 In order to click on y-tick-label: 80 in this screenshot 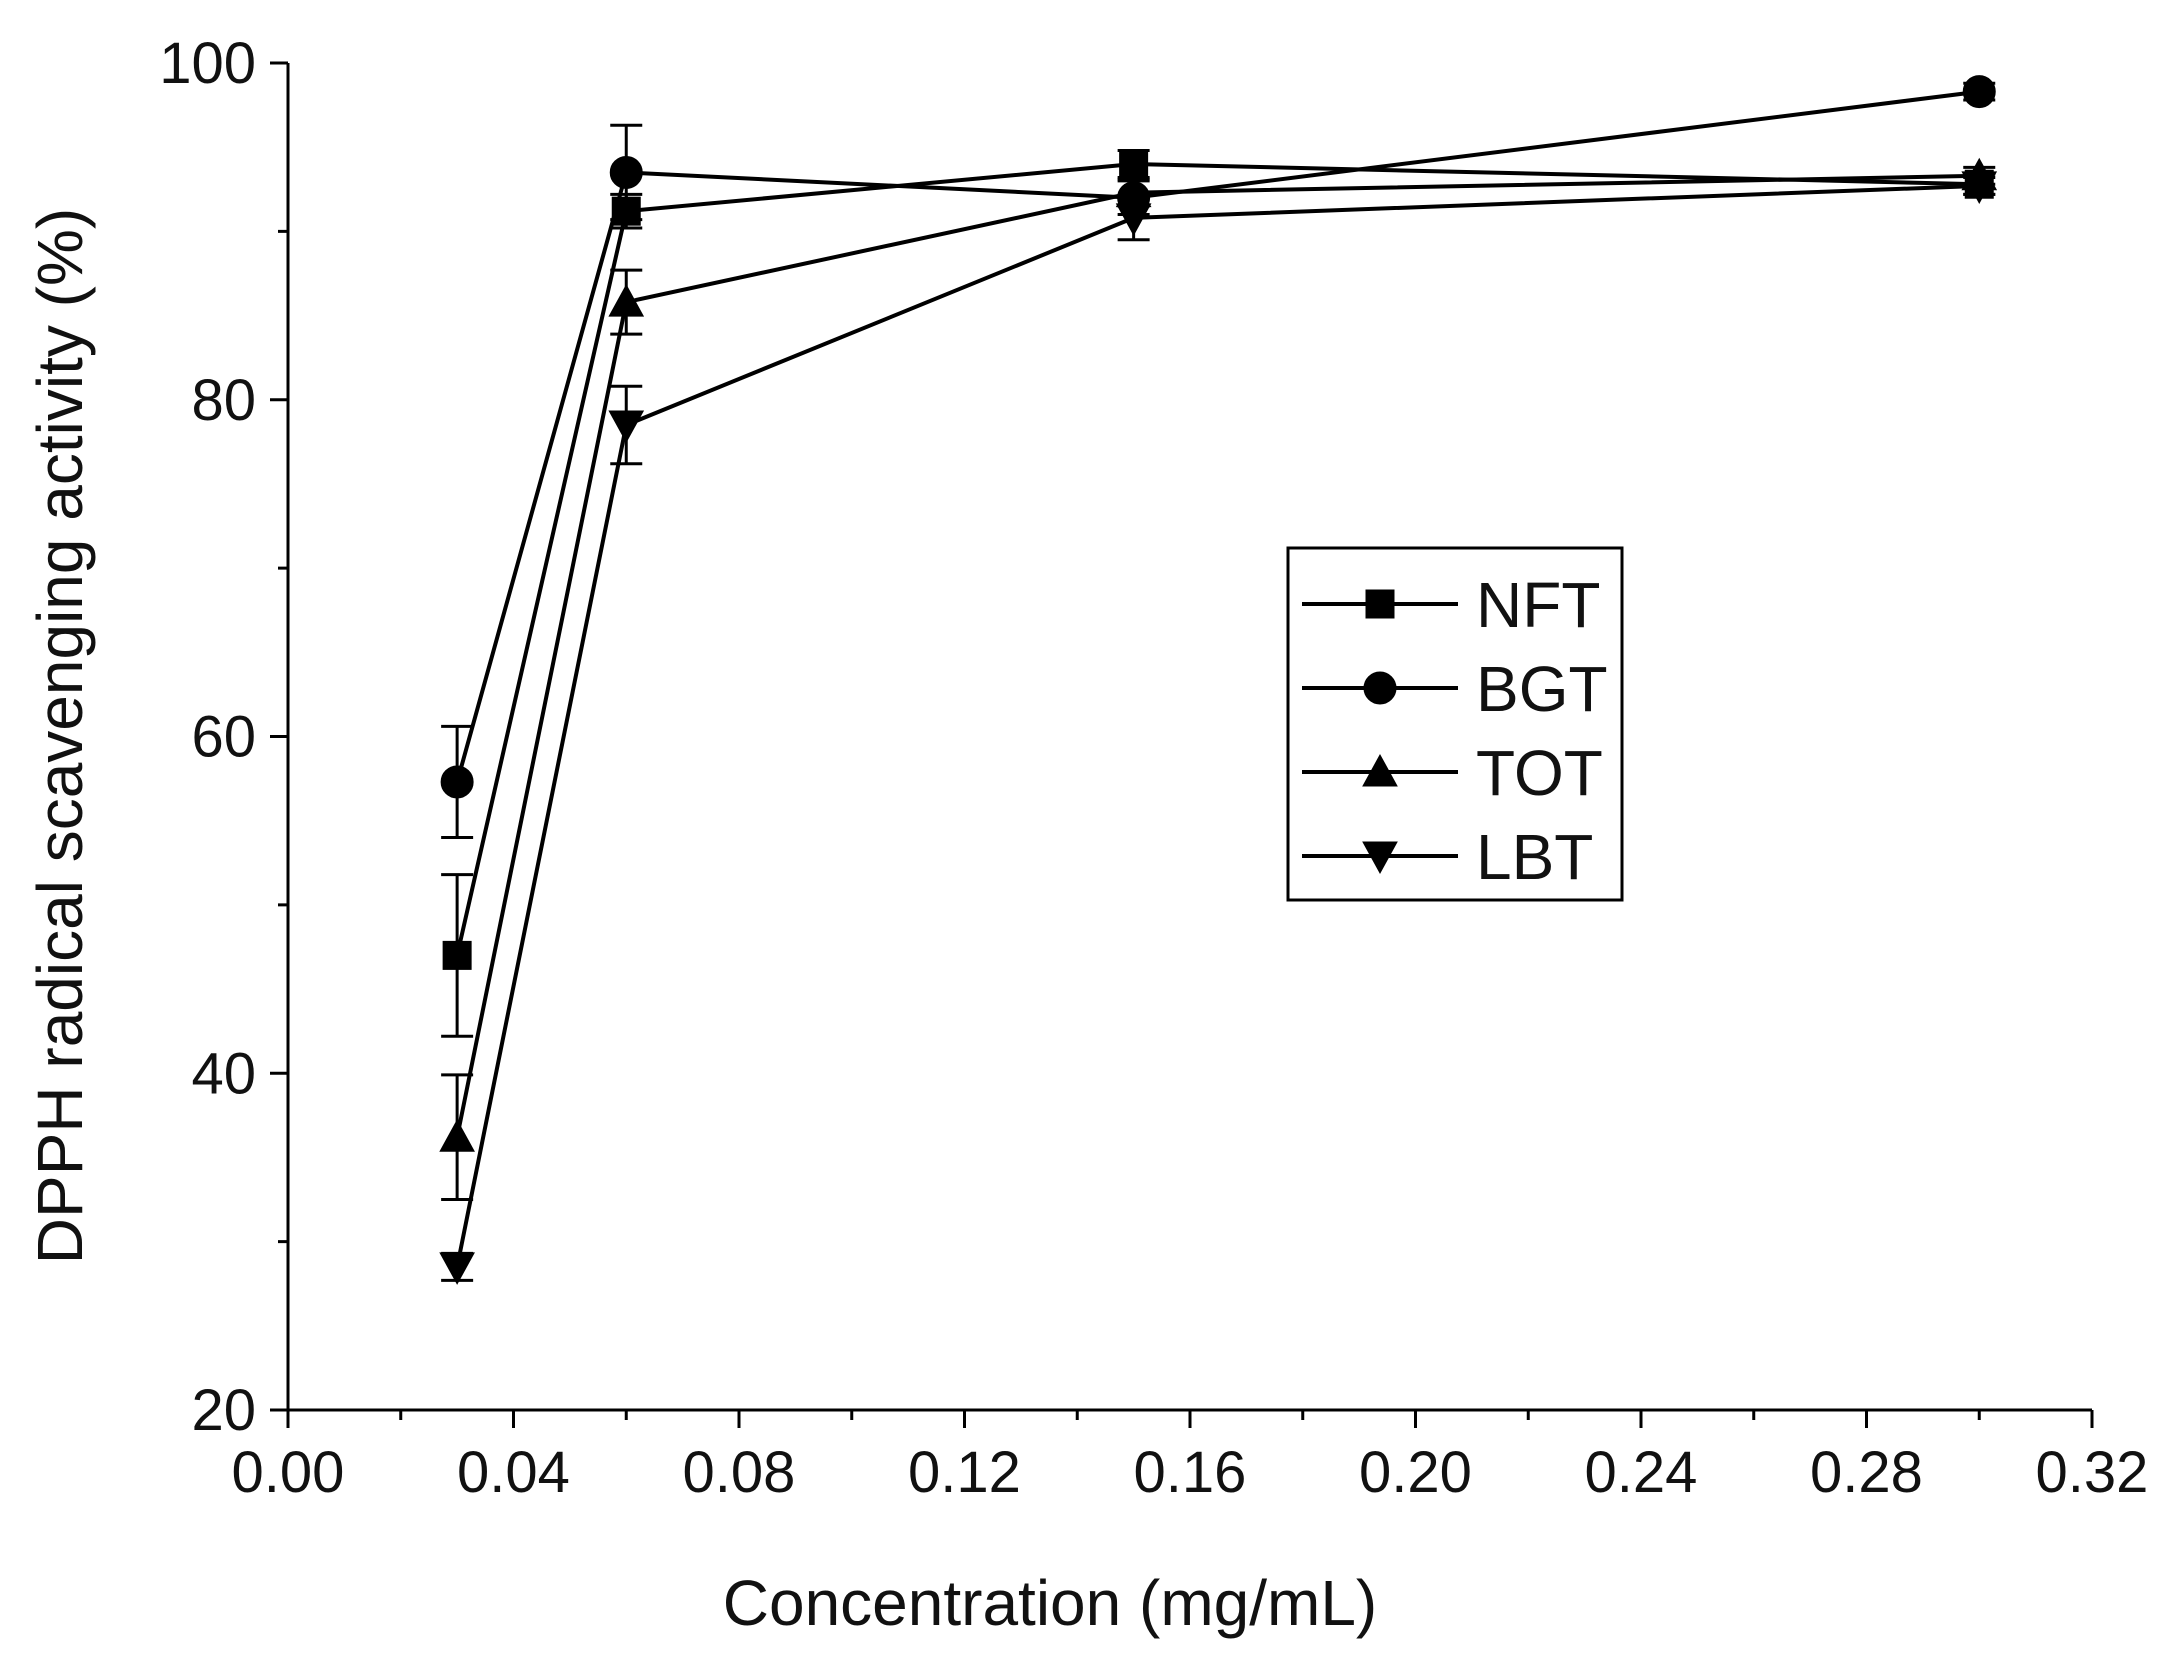, I will do `click(223, 400)`.